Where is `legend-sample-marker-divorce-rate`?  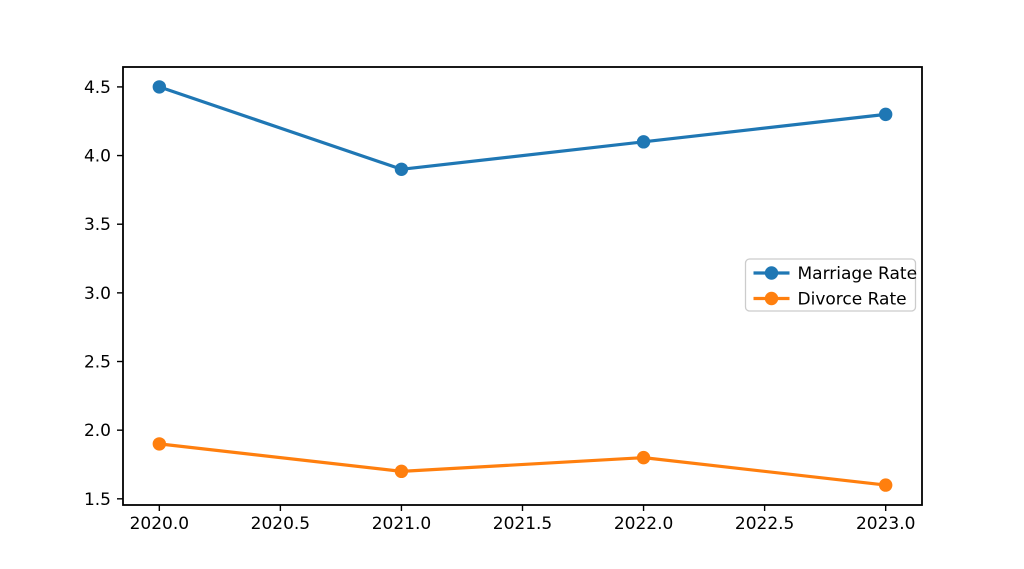
legend-sample-marker-divorce-rate is located at coordinates (771, 298).